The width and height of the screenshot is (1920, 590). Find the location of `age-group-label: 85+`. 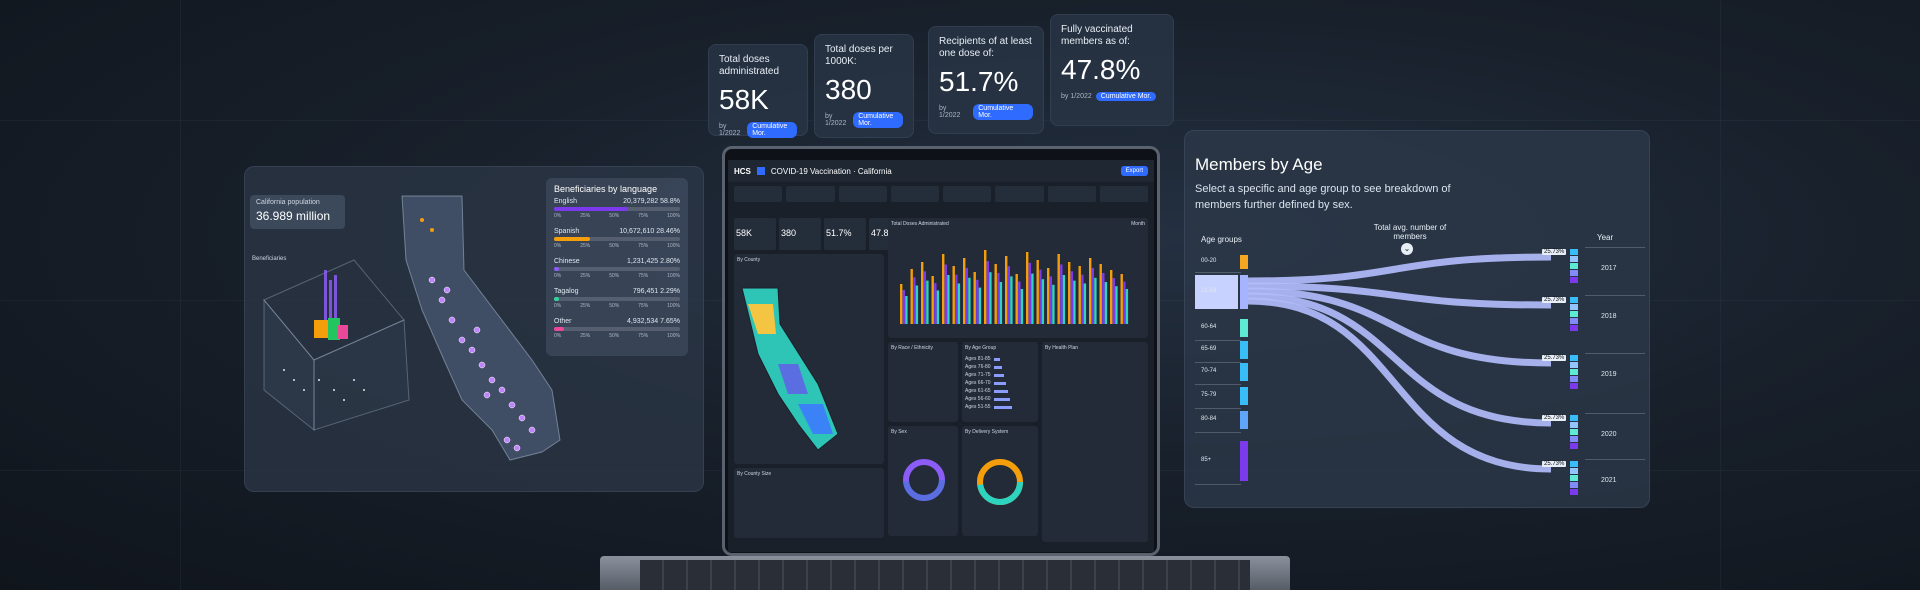

age-group-label: 85+ is located at coordinates (1206, 460).